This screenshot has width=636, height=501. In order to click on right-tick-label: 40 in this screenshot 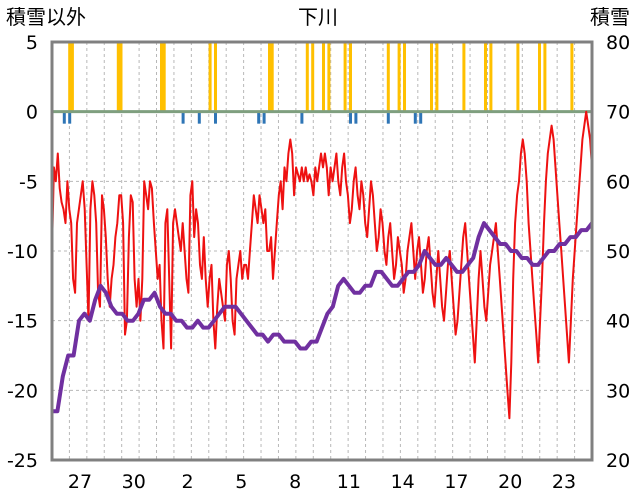, I will do `click(618, 322)`.